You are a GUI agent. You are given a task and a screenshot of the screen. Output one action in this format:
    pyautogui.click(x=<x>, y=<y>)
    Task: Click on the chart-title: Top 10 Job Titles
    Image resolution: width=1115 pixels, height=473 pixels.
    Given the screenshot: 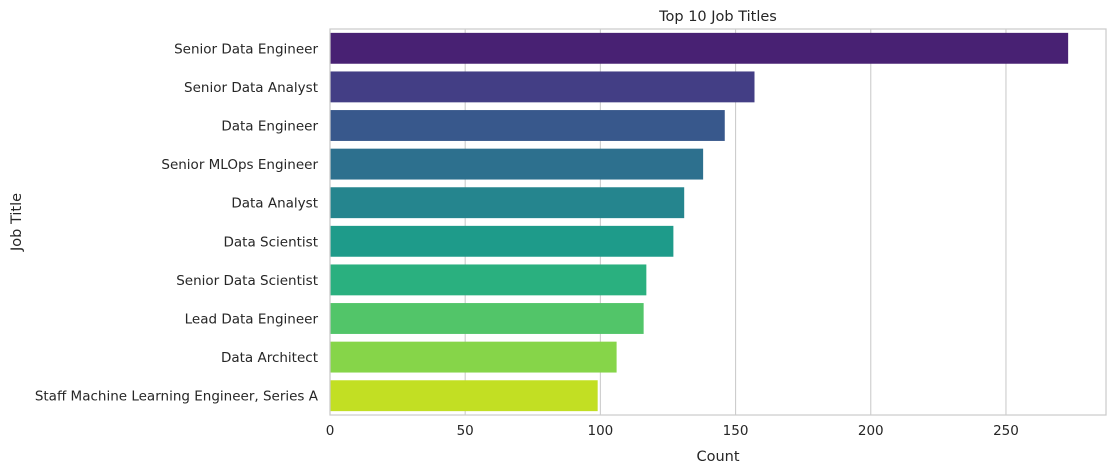 What is the action you would take?
    pyautogui.click(x=717, y=17)
    